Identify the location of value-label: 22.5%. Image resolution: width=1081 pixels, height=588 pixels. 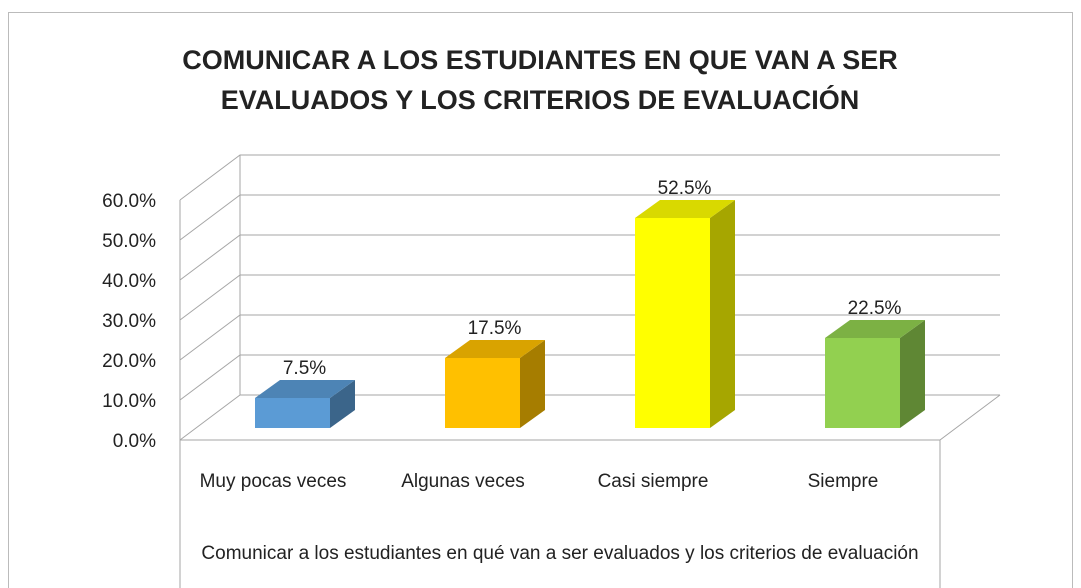
(875, 308).